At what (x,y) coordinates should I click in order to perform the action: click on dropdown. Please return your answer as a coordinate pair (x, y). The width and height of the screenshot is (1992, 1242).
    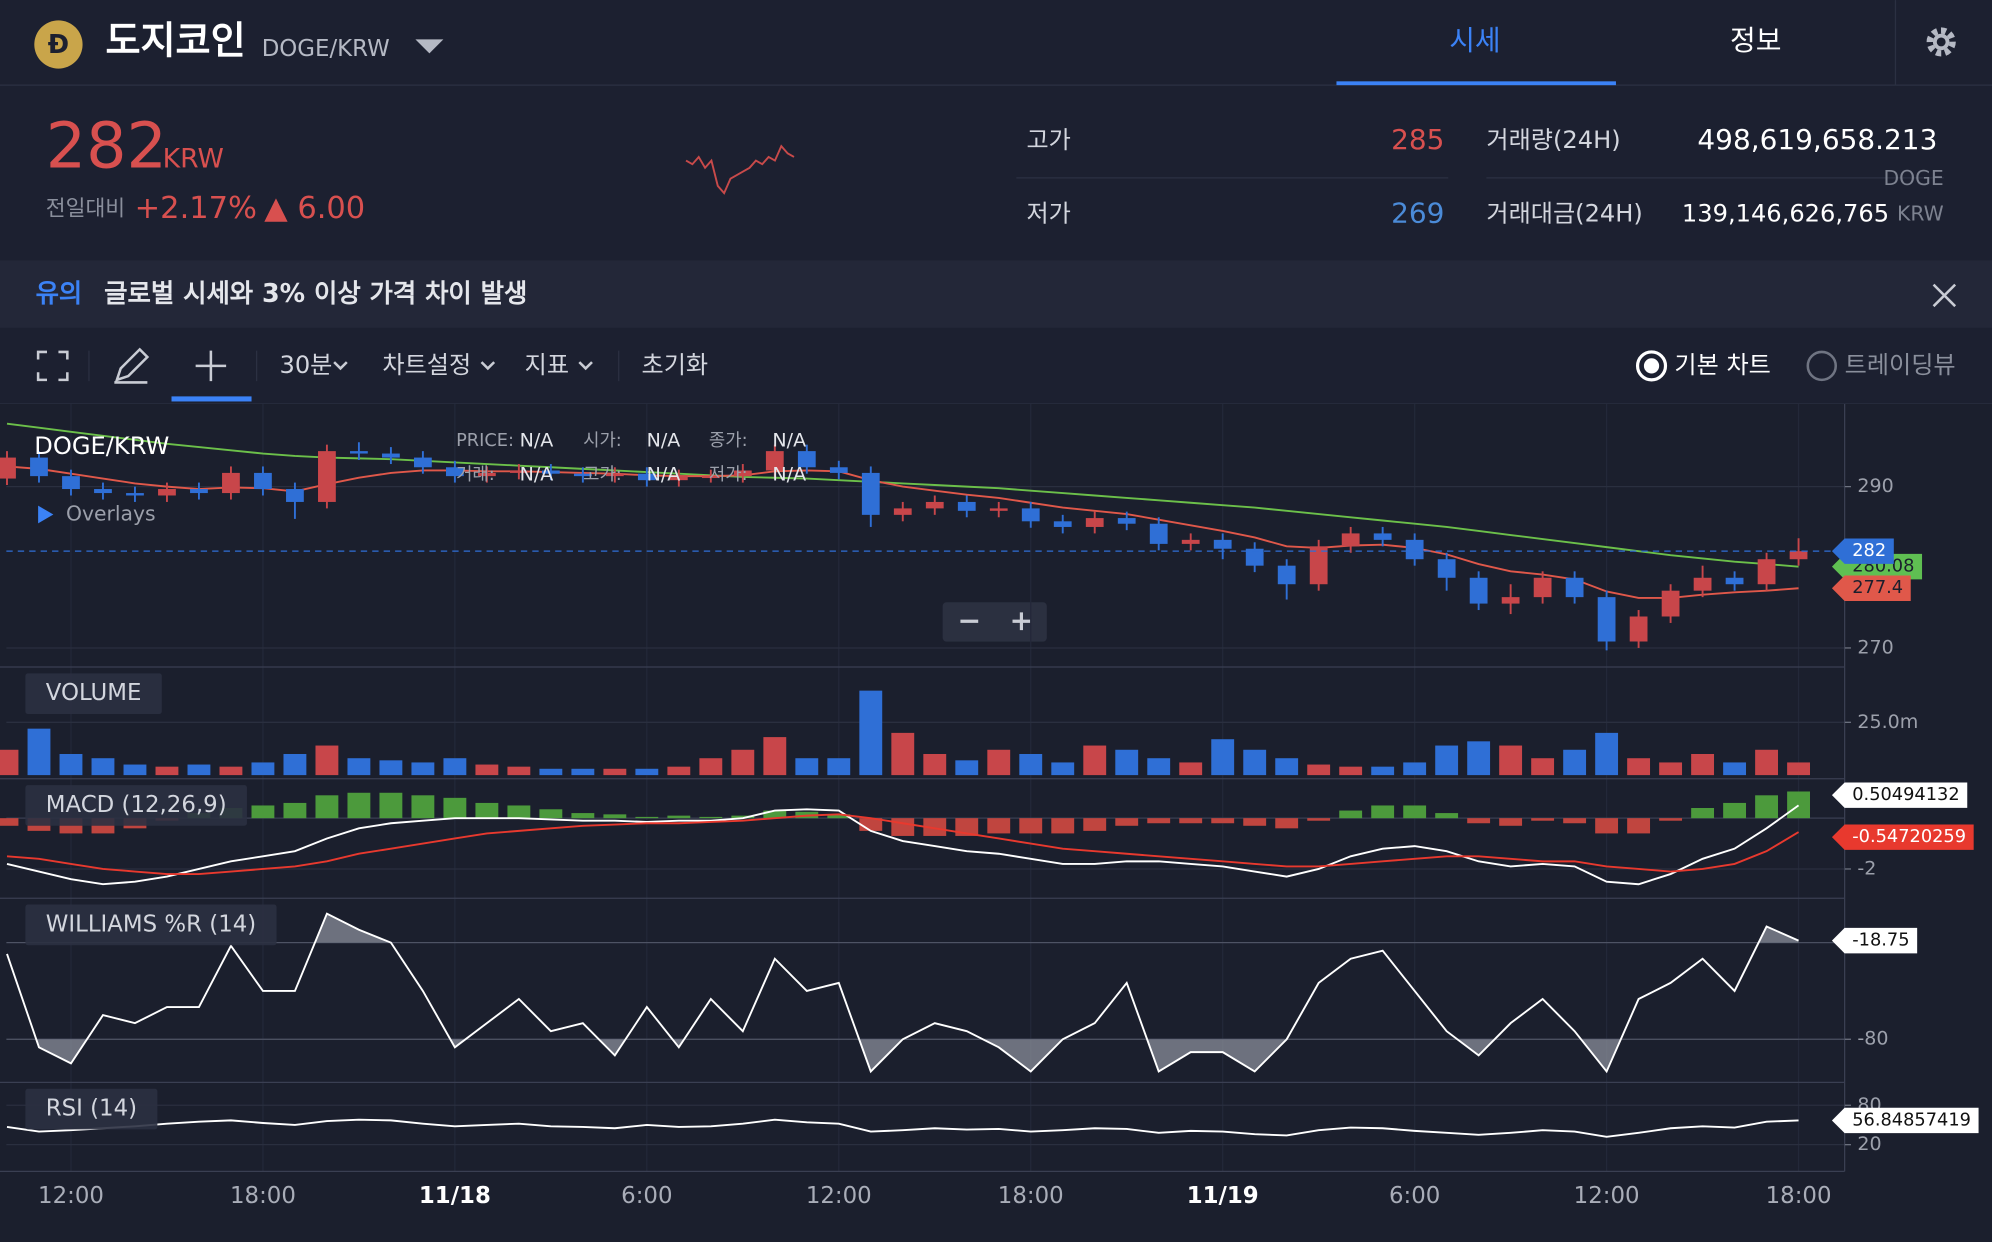
    Looking at the image, I should click on (429, 46).